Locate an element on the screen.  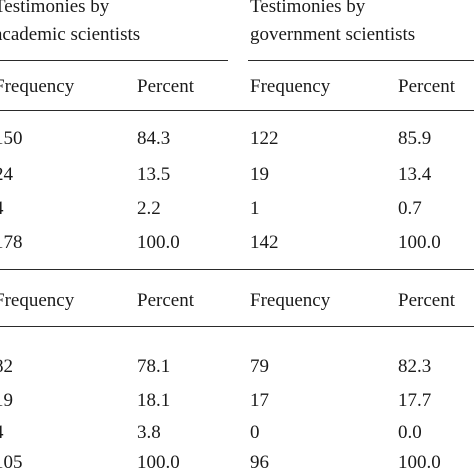
table-cell: 13.5 is located at coordinates (154, 174).